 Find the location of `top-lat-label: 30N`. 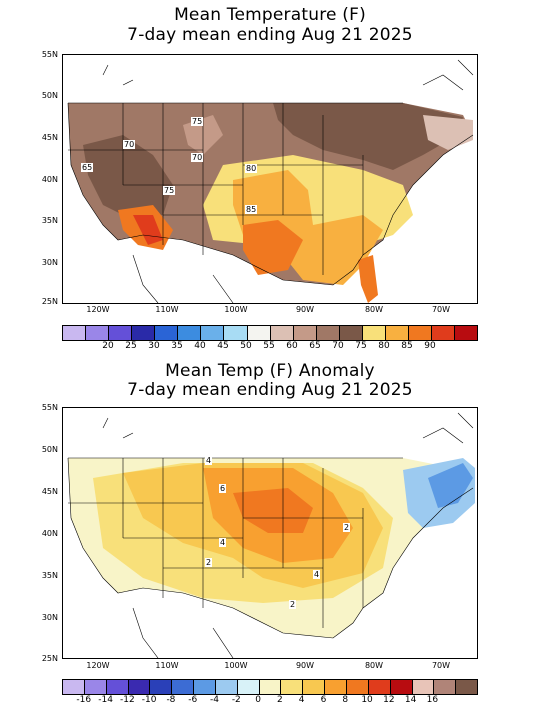

top-lat-label: 30N is located at coordinates (49, 262).